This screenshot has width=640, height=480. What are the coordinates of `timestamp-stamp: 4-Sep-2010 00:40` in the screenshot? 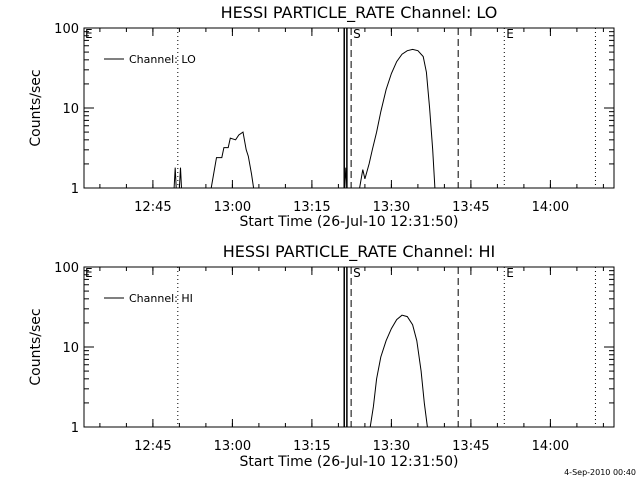 It's located at (600, 472).